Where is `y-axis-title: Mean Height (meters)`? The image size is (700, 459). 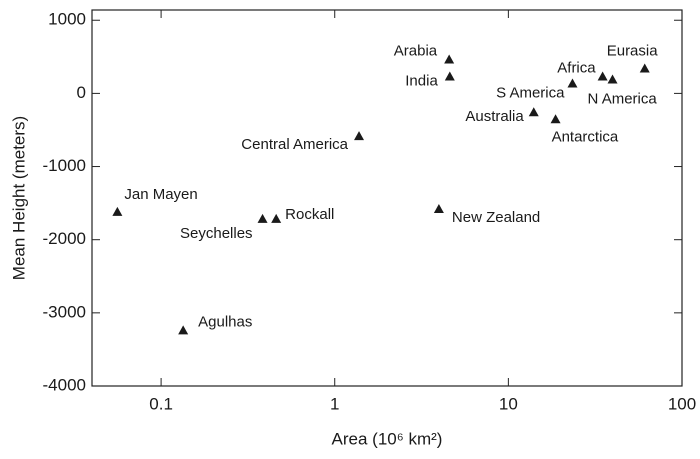 y-axis-title: Mean Height (meters) is located at coordinates (18, 198).